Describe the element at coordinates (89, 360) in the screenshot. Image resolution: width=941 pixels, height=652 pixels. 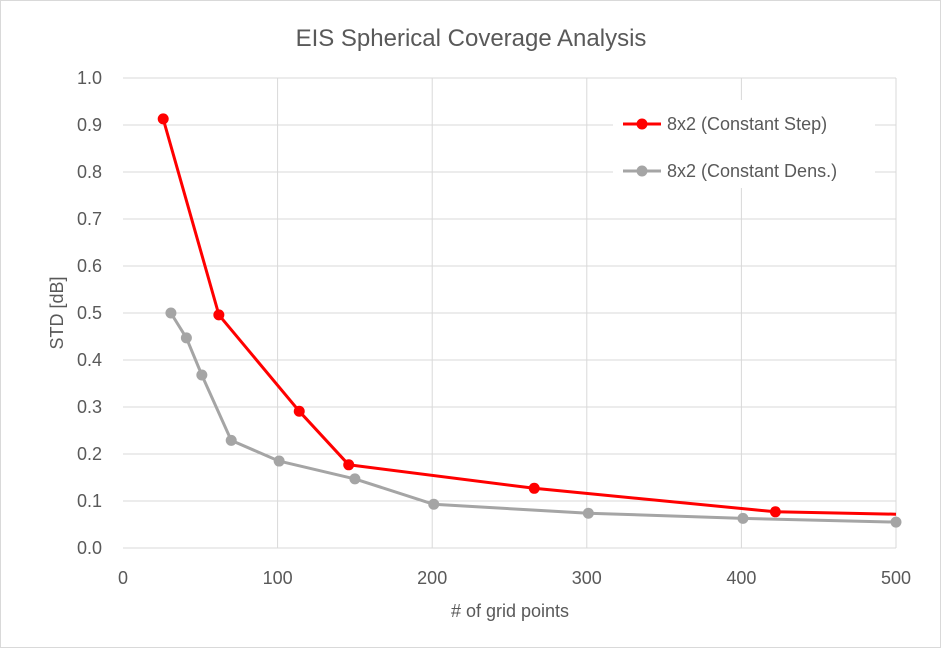
I see `y-tick-label: 0.4` at that location.